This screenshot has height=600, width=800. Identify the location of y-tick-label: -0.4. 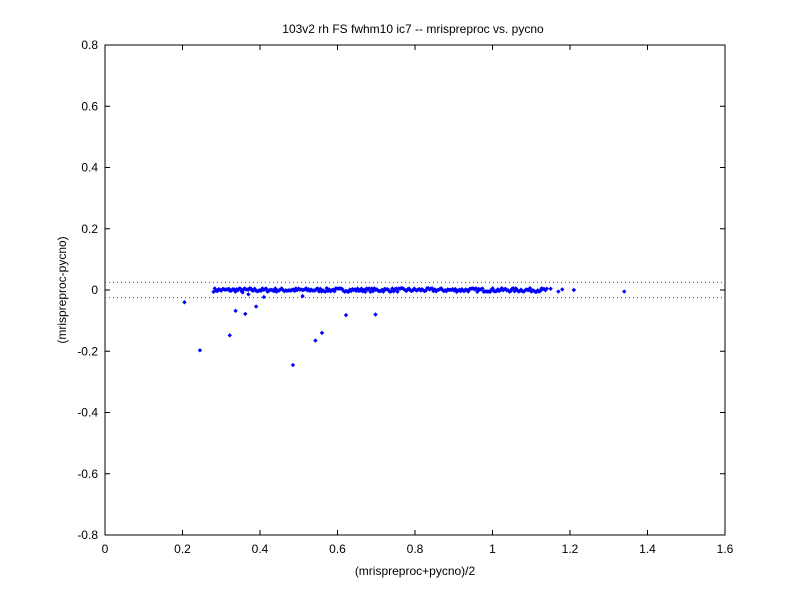
(87, 413).